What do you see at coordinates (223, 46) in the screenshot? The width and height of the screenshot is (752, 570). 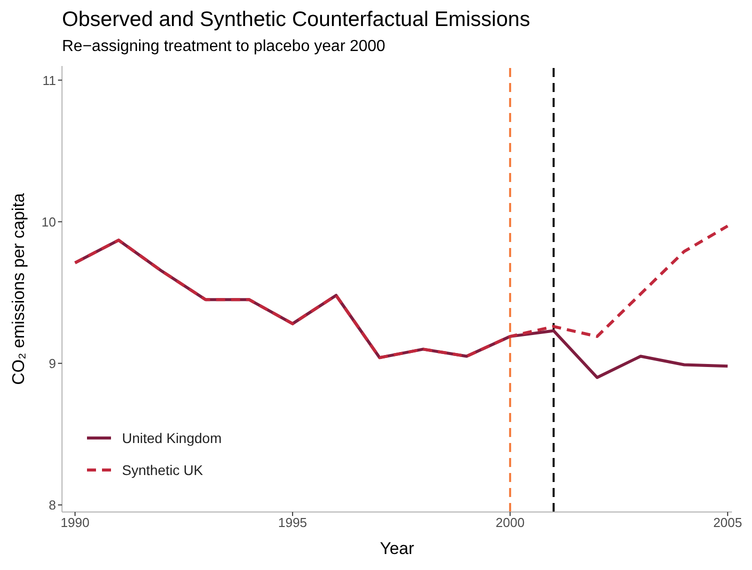 I see `chart-subtitle: Re−assigning treatment to placebo year 2000` at bounding box center [223, 46].